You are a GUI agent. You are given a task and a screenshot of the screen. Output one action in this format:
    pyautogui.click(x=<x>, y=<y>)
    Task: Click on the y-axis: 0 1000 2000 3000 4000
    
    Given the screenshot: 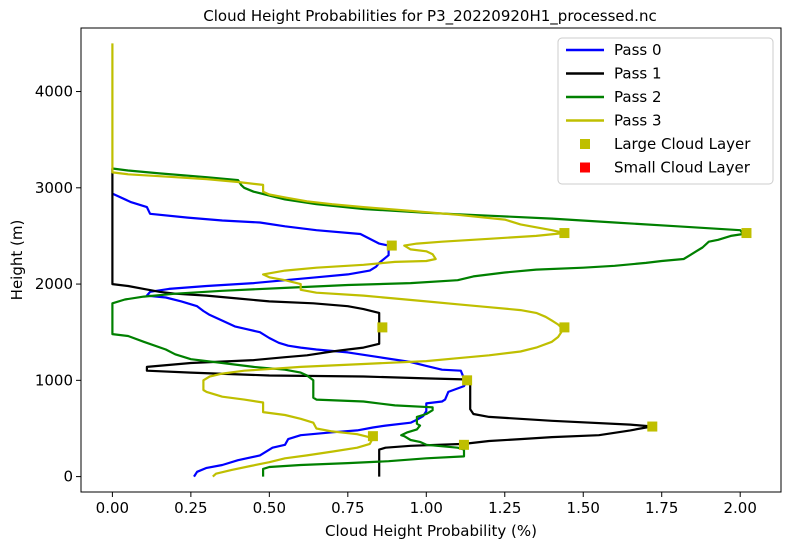 What is the action you would take?
    pyautogui.click(x=58, y=284)
    